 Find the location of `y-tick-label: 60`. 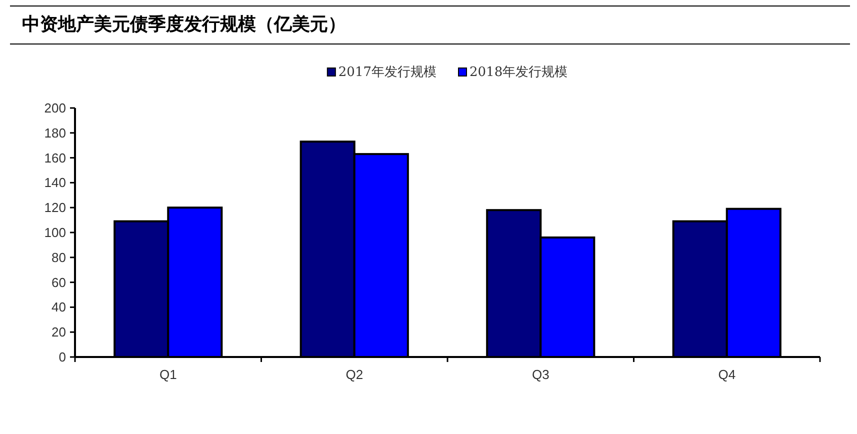

y-tick-label: 60 is located at coordinates (59, 282).